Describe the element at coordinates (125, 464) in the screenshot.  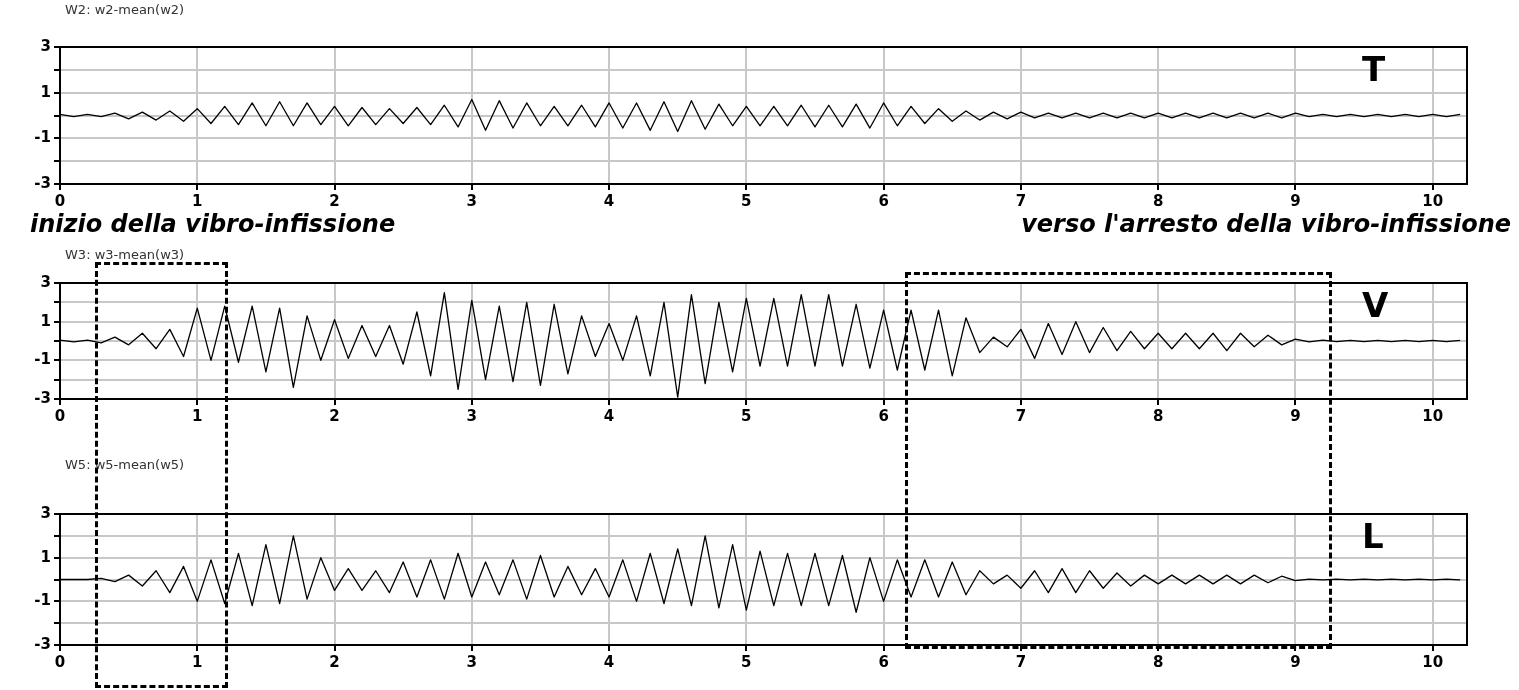
I see `chart-title: W5: w5-mean(w5)` at that location.